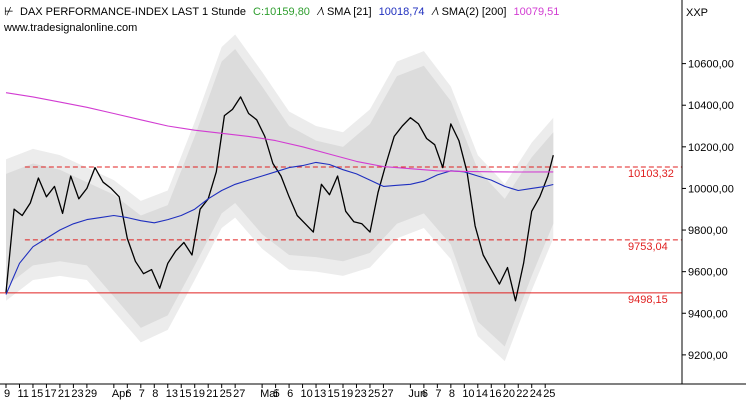 Image resolution: width=746 pixels, height=400 pixels. Describe the element at coordinates (347, 394) in the screenshot. I see `x-tick-label-23: 19` at that location.